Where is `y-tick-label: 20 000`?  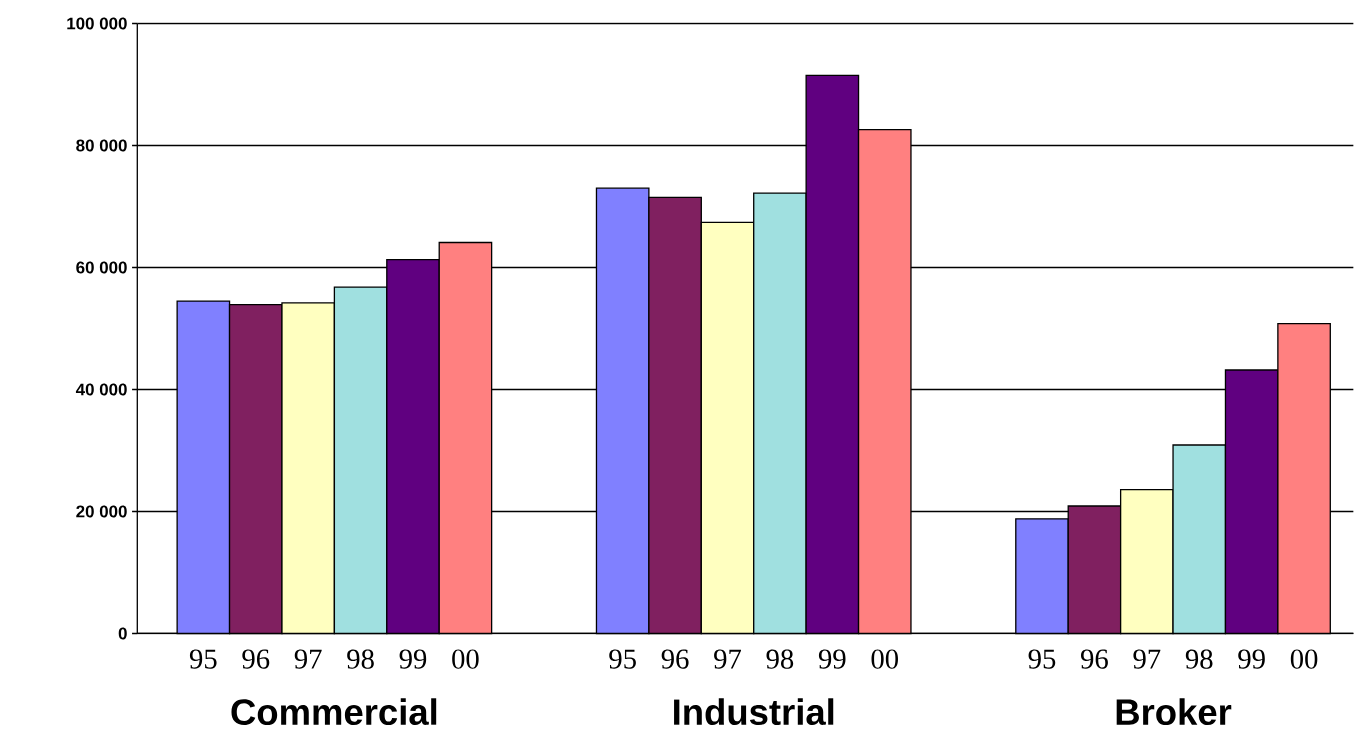
y-tick-label: 20 000 is located at coordinates (101, 511).